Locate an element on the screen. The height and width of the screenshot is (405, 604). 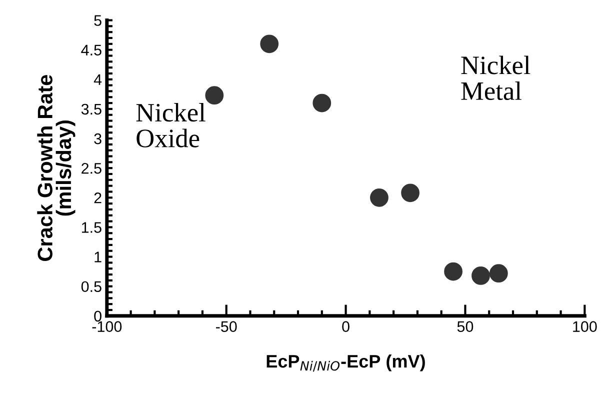
y-tick-label: 5 is located at coordinates (98, 20).